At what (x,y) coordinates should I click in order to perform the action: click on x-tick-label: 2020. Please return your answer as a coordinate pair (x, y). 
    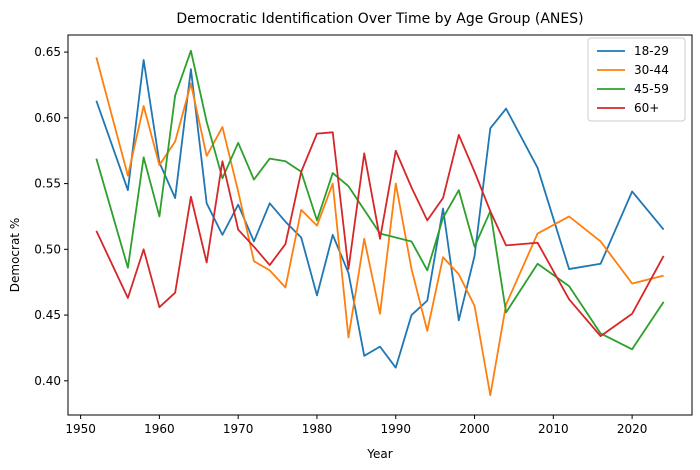
    Looking at the image, I should click on (632, 429).